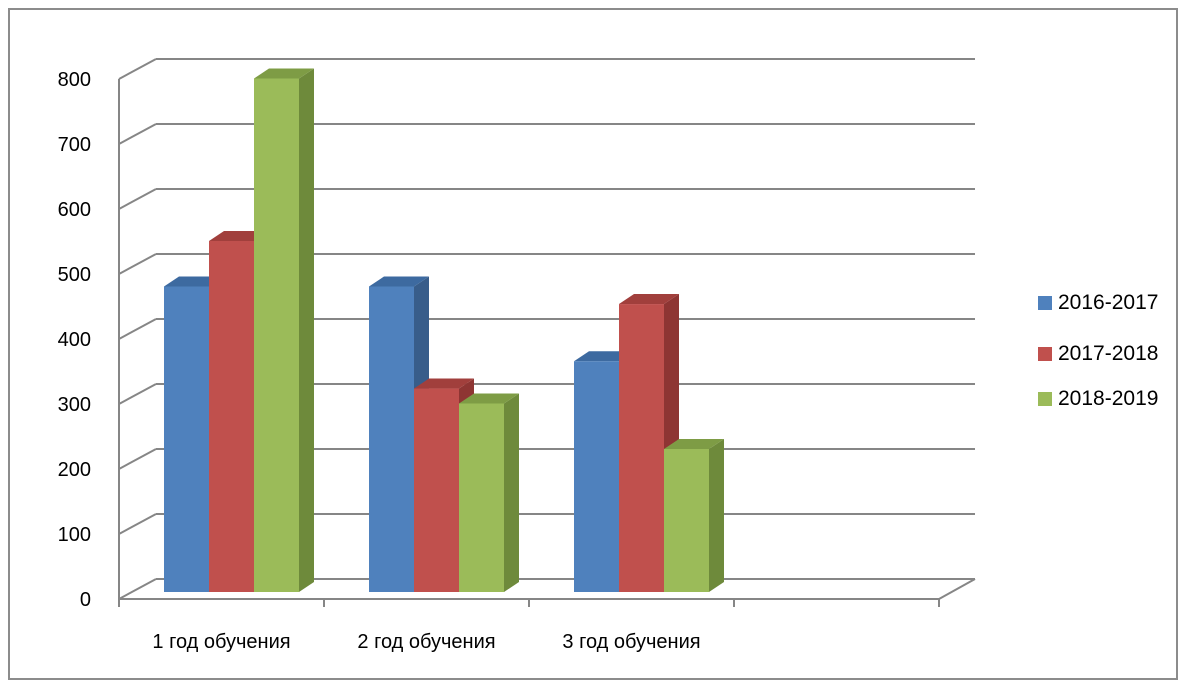  What do you see at coordinates (631, 642) in the screenshot?
I see `category-label-2: 3 год обучения` at bounding box center [631, 642].